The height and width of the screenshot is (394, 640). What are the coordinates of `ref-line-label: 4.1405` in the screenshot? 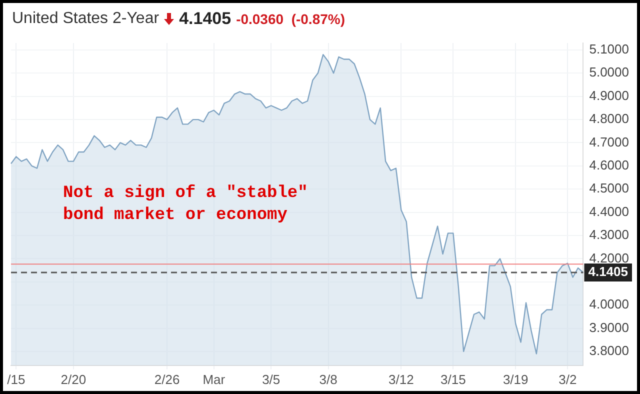 It's located at (608, 272).